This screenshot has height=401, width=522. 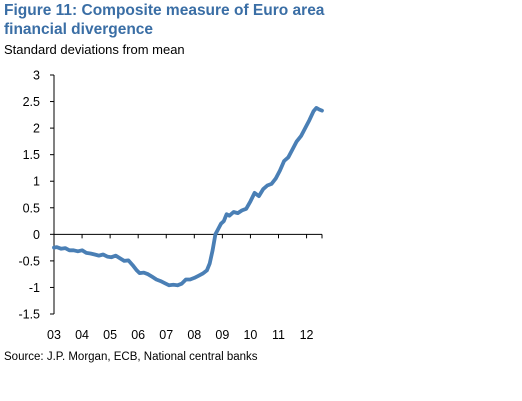 I want to click on y-tick-label: 2, so click(x=36, y=129).